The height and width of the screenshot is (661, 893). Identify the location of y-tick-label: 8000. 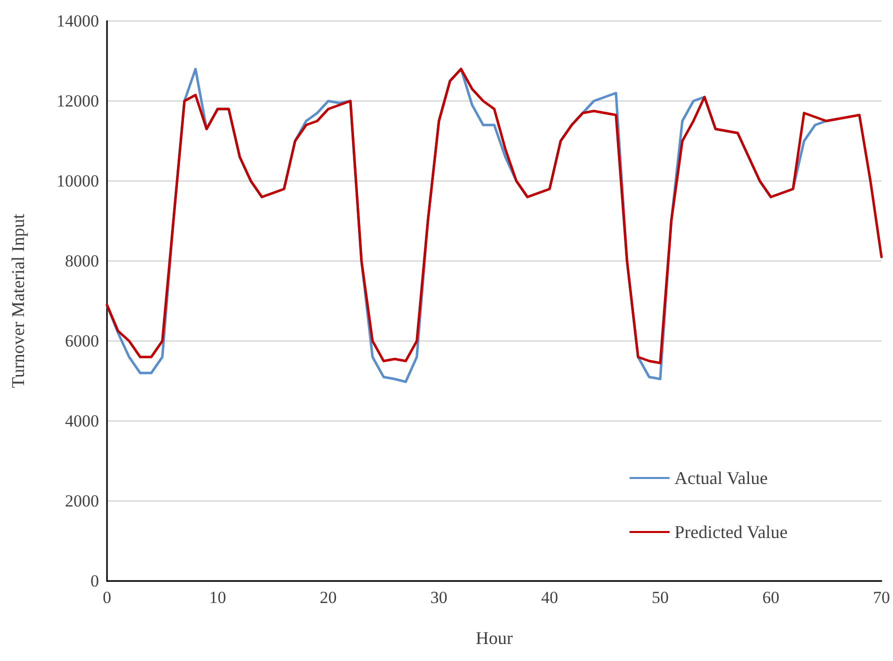
(82, 261).